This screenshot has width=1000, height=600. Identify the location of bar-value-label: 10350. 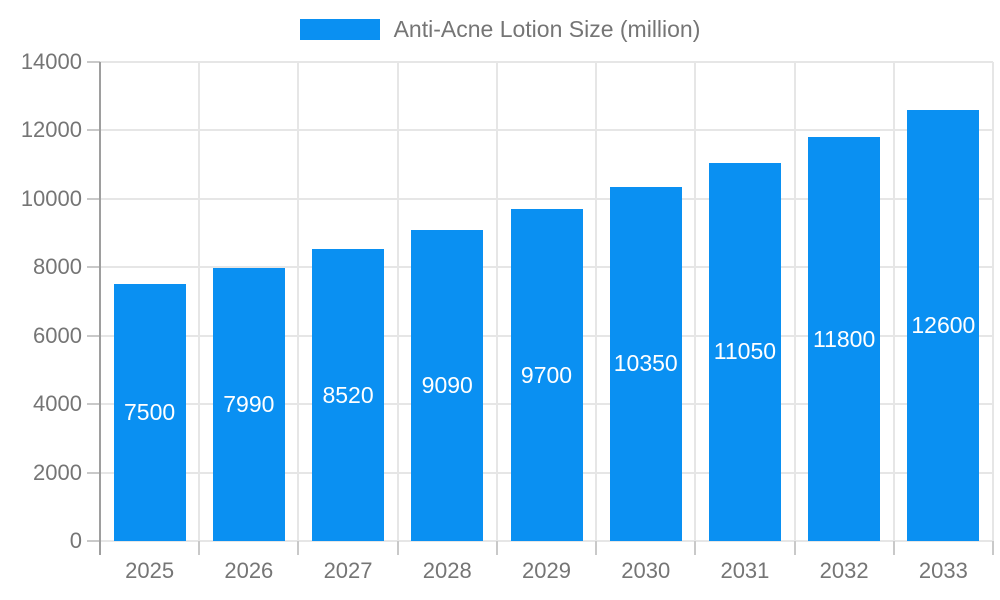
(645, 363).